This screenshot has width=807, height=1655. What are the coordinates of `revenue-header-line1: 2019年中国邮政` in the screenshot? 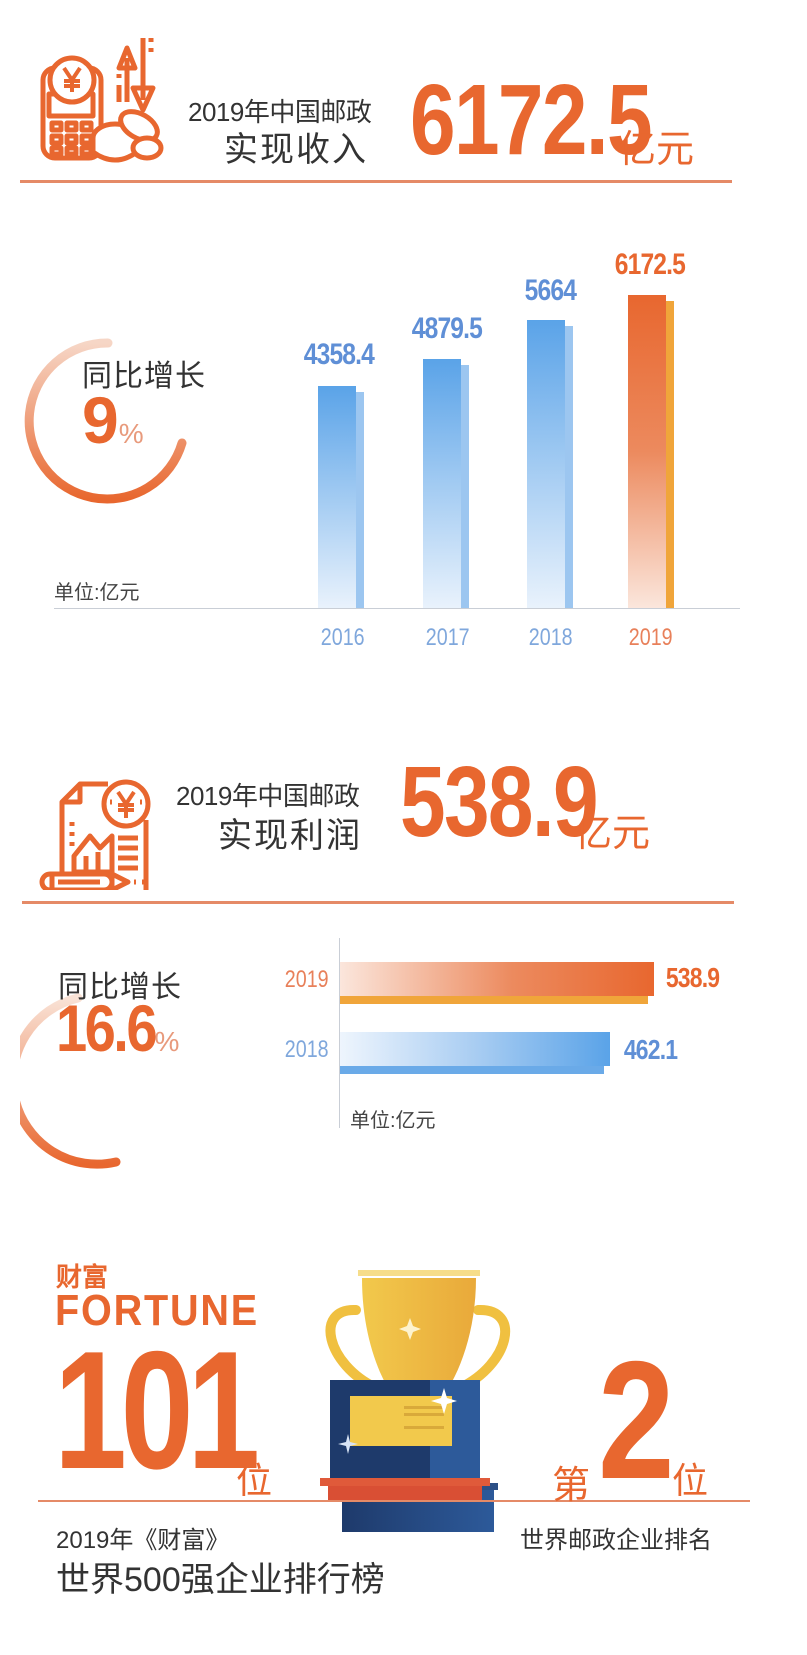 It's located at (280, 112).